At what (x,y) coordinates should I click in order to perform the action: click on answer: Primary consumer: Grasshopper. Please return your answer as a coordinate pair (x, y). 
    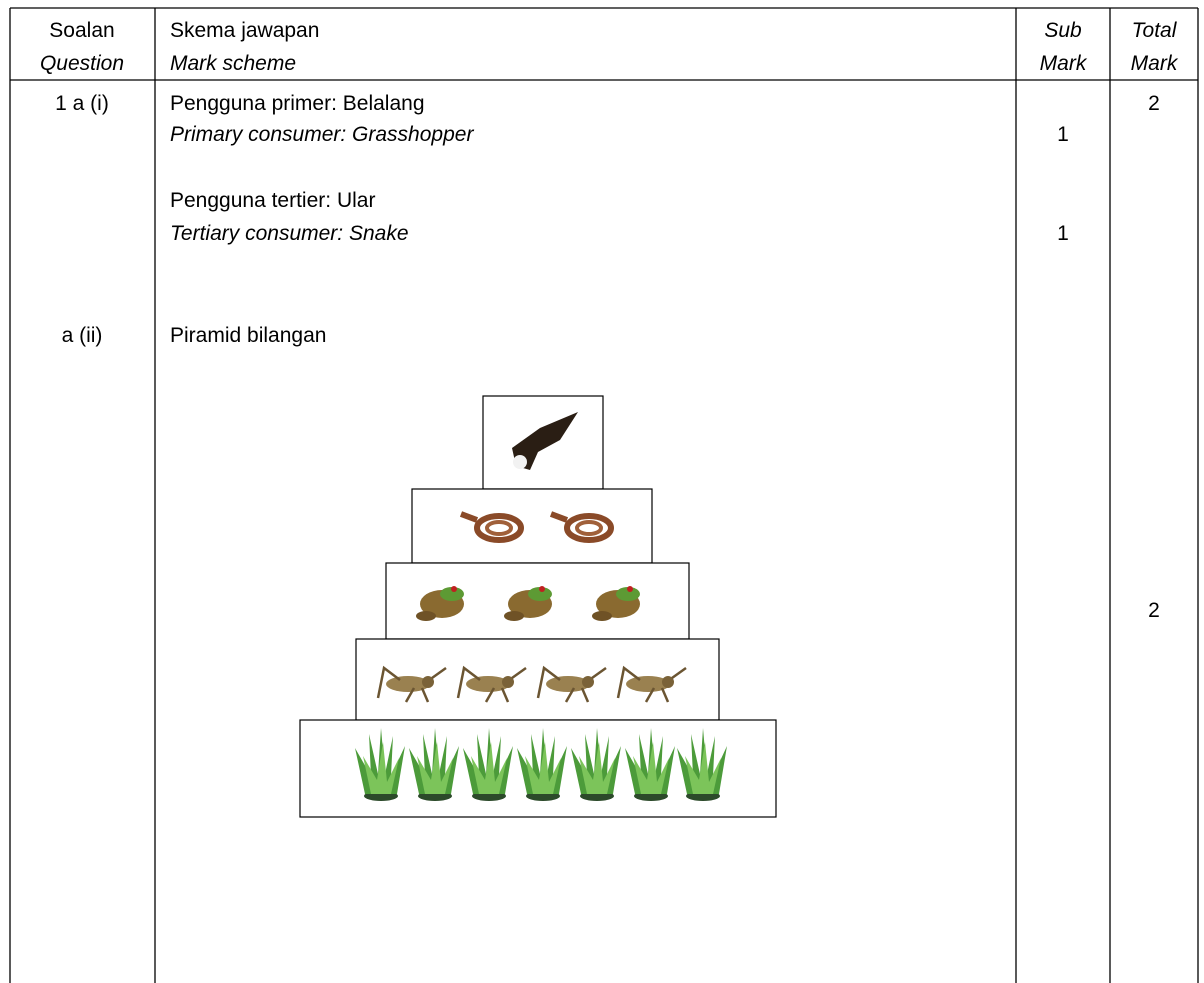
    Looking at the image, I should click on (322, 134).